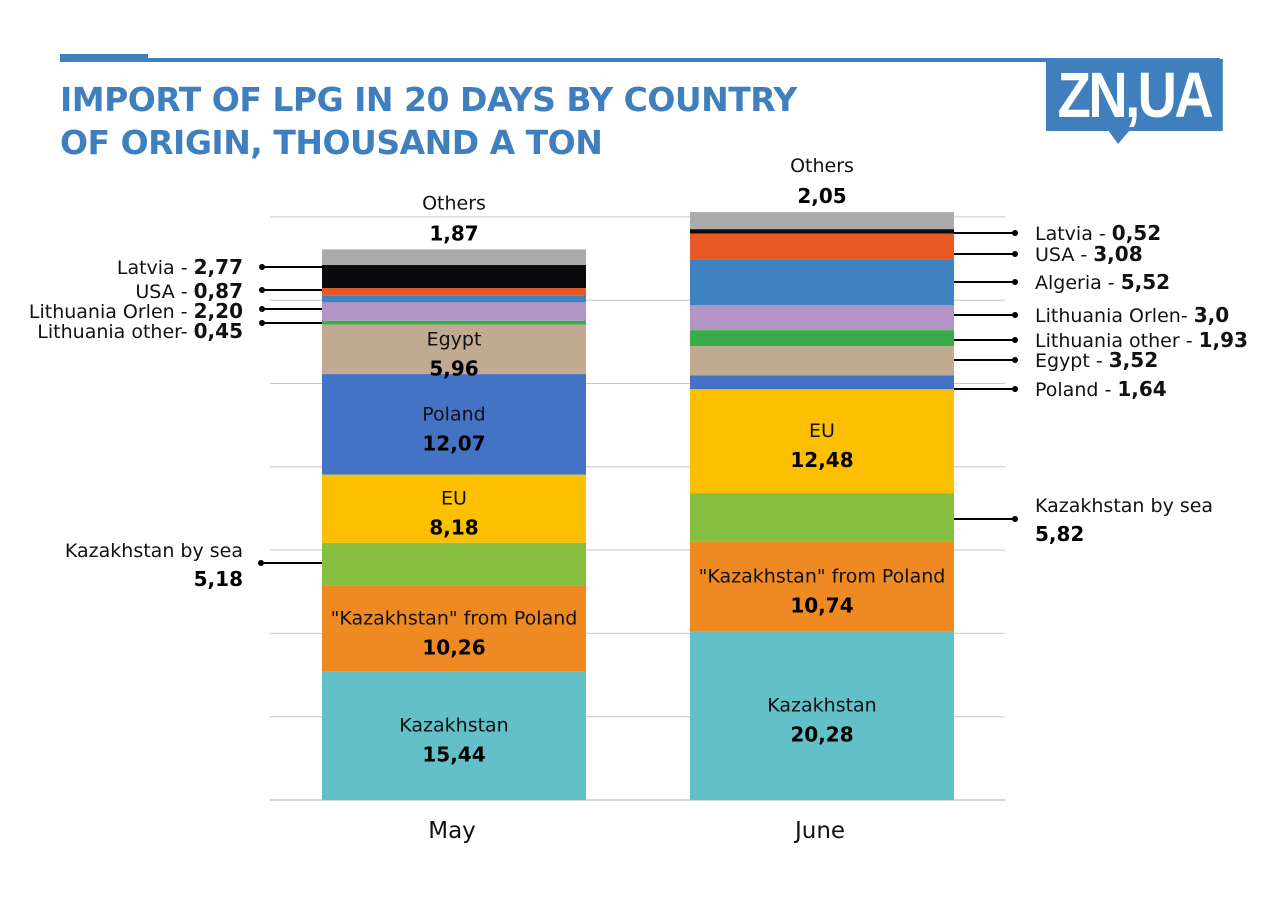 The image size is (1280, 900). I want to click on callout-june-latvia: Latvia - 0,52, so click(1098, 233).